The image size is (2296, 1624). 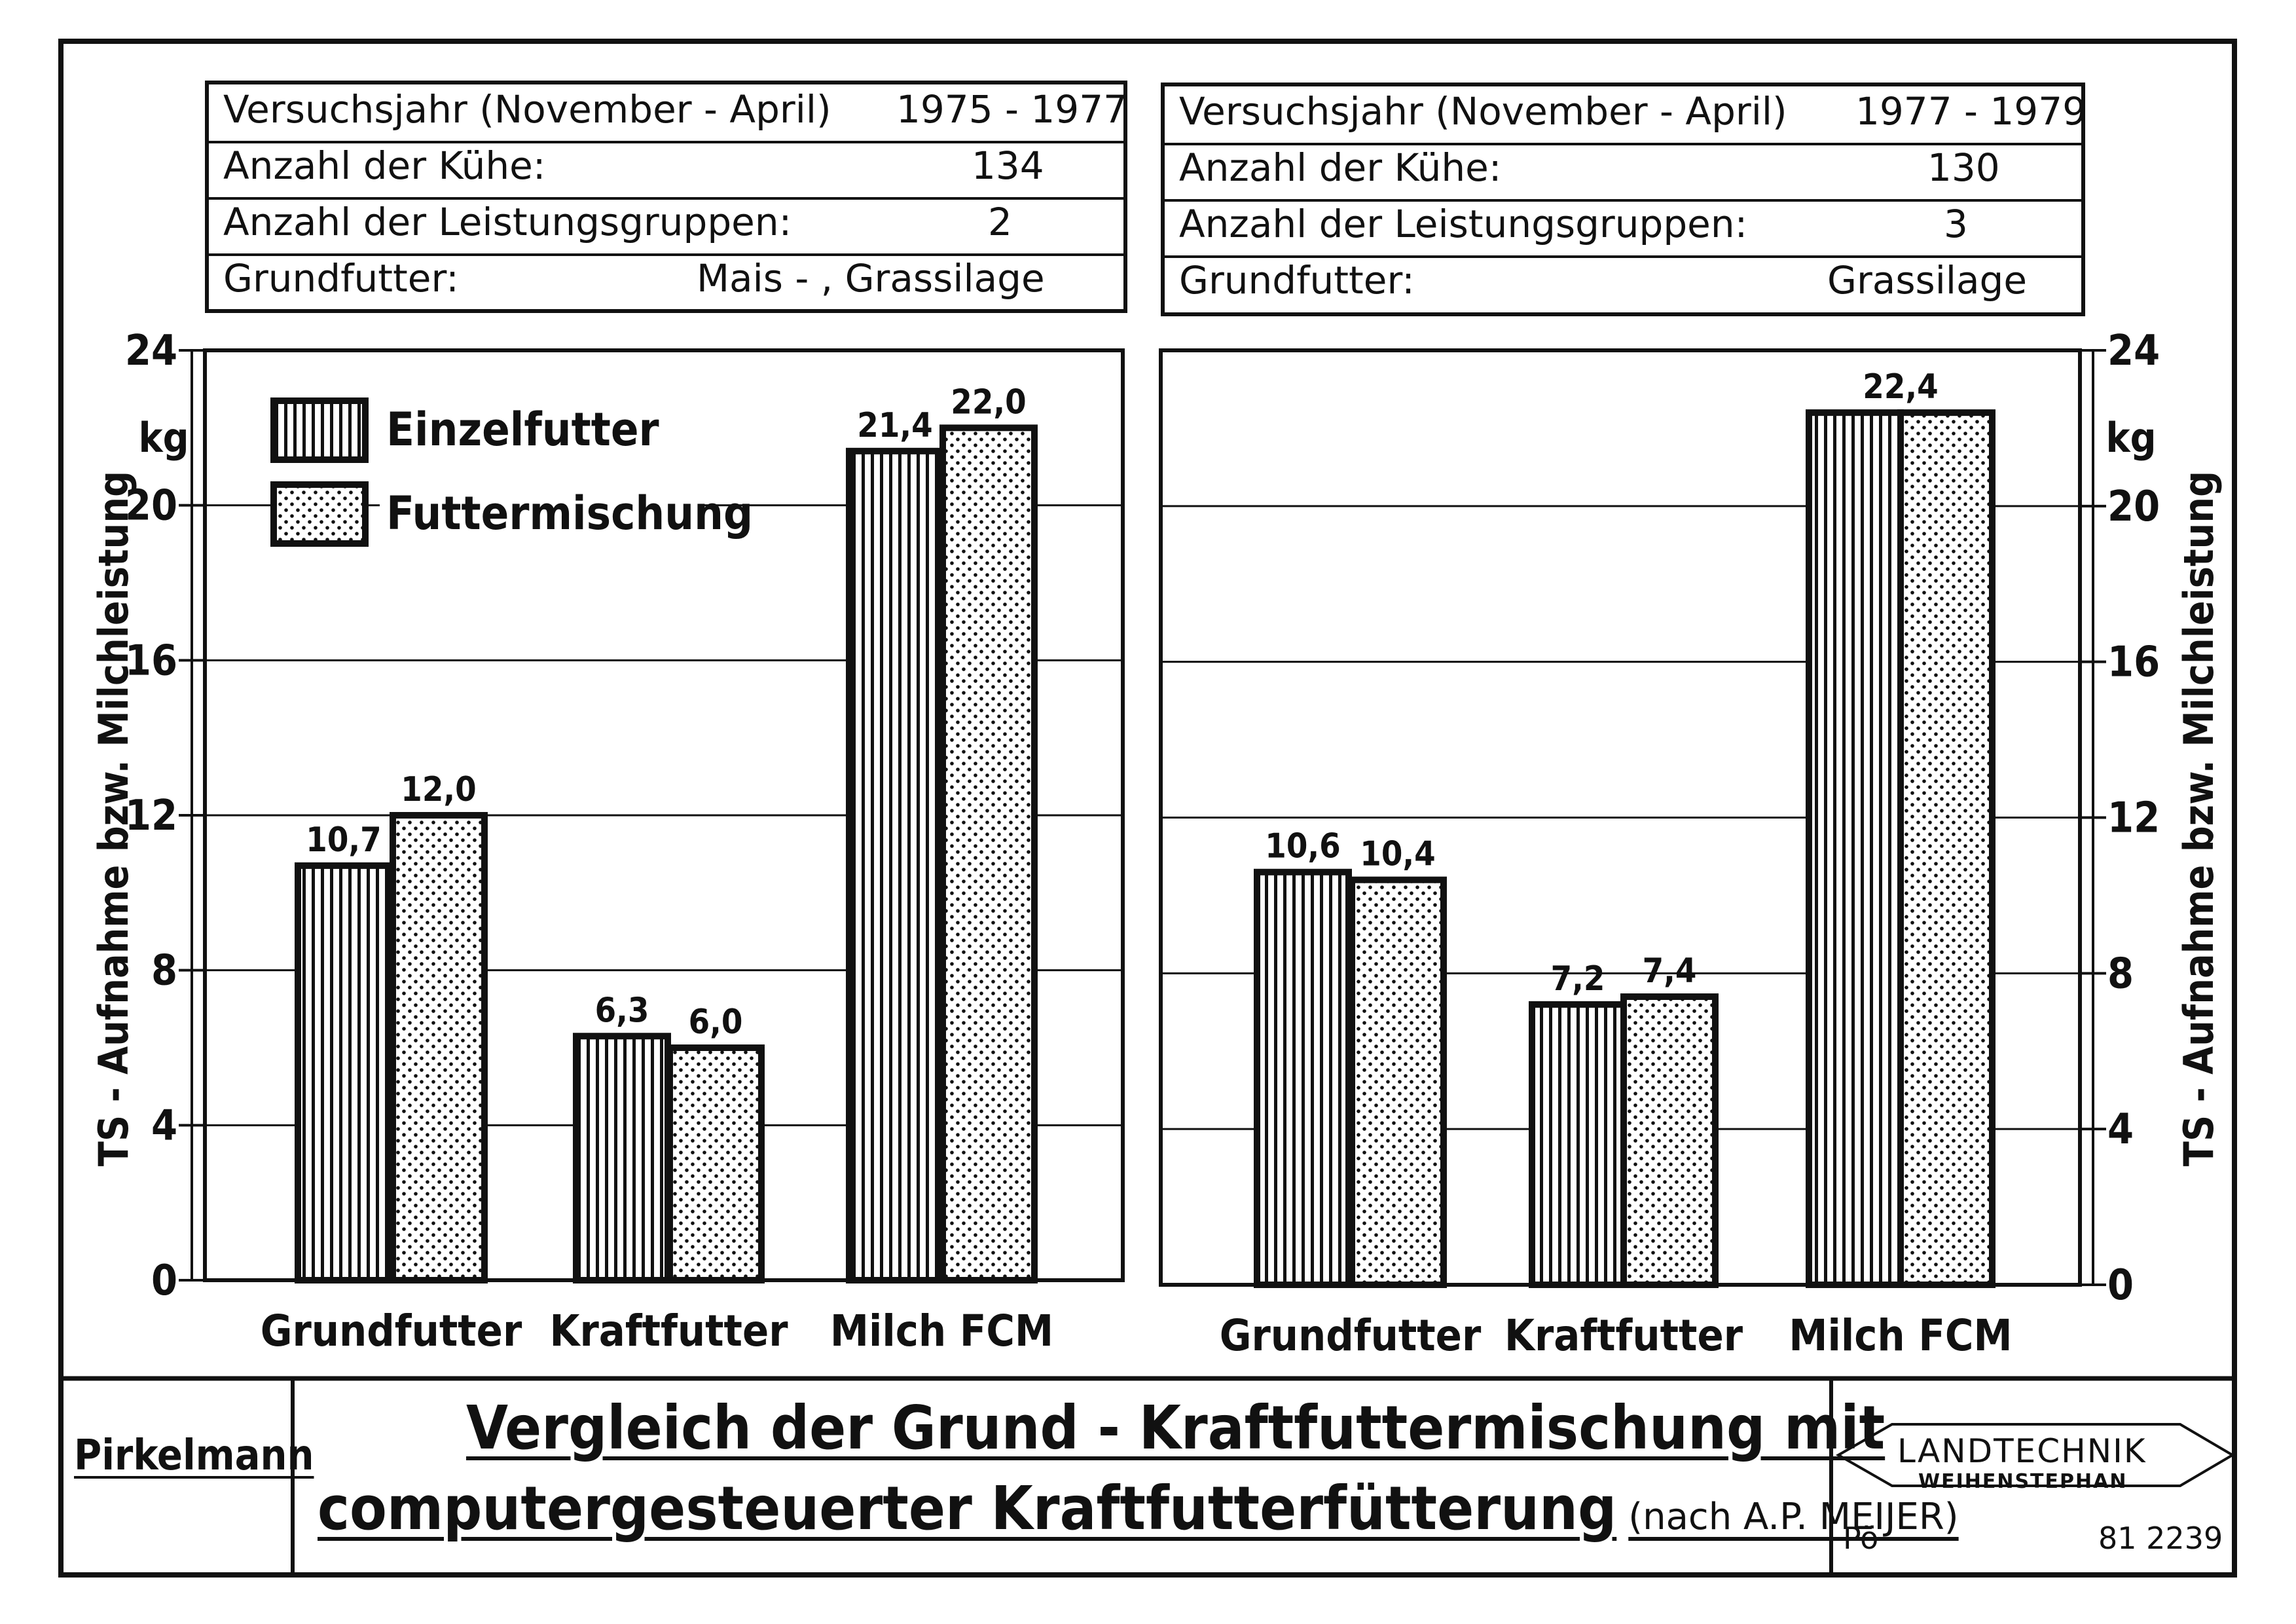 I want to click on info-value: 134, so click(x=1008, y=165).